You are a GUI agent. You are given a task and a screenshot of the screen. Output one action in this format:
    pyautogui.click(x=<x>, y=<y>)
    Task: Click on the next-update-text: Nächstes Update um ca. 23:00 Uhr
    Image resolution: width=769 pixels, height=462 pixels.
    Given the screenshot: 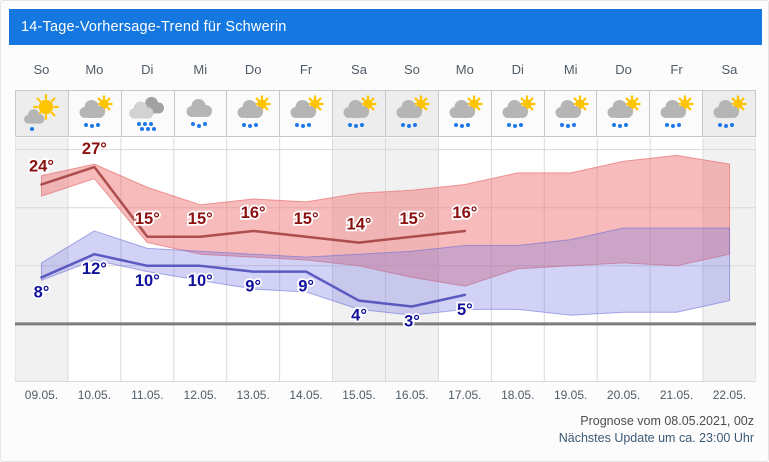 What is the action you would take?
    pyautogui.click(x=656, y=438)
    